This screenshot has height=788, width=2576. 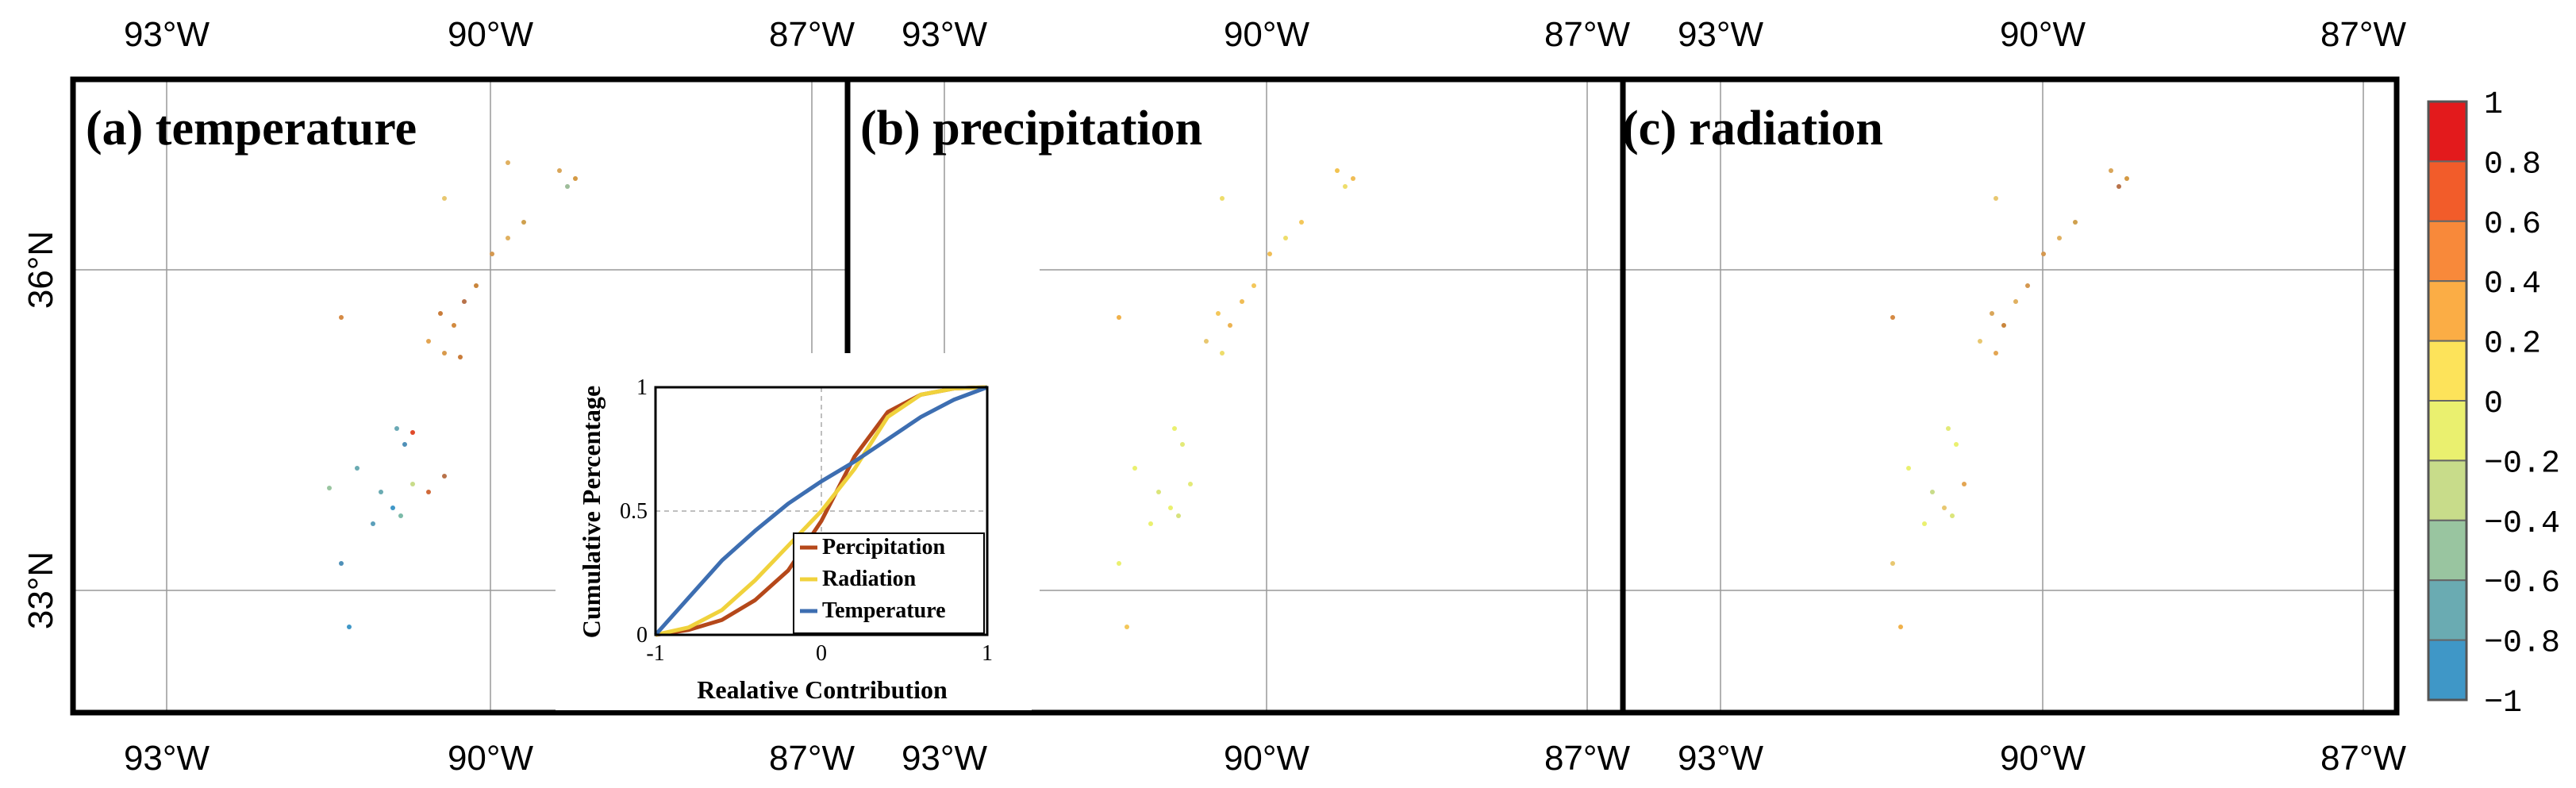 What do you see at coordinates (1721, 758) in the screenshot?
I see `lon-tick-bottom-c-93: 93°W` at bounding box center [1721, 758].